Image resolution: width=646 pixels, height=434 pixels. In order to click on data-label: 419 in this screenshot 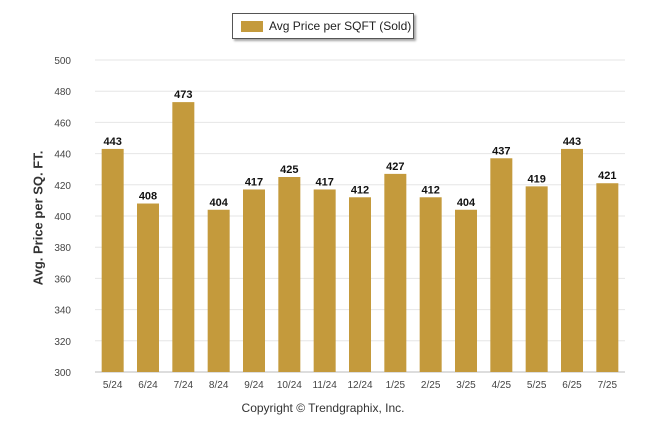, I will do `click(536, 179)`.